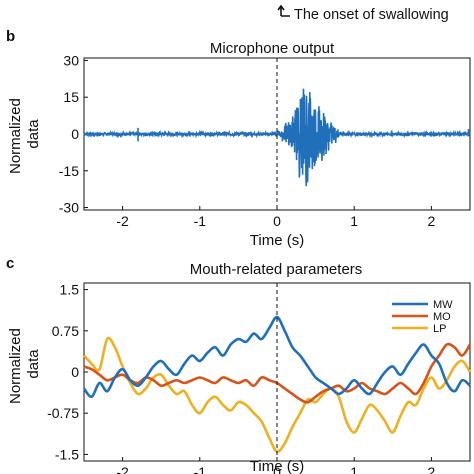  Describe the element at coordinates (69, 171) in the screenshot. I see `y-tick-label: -15` at that location.